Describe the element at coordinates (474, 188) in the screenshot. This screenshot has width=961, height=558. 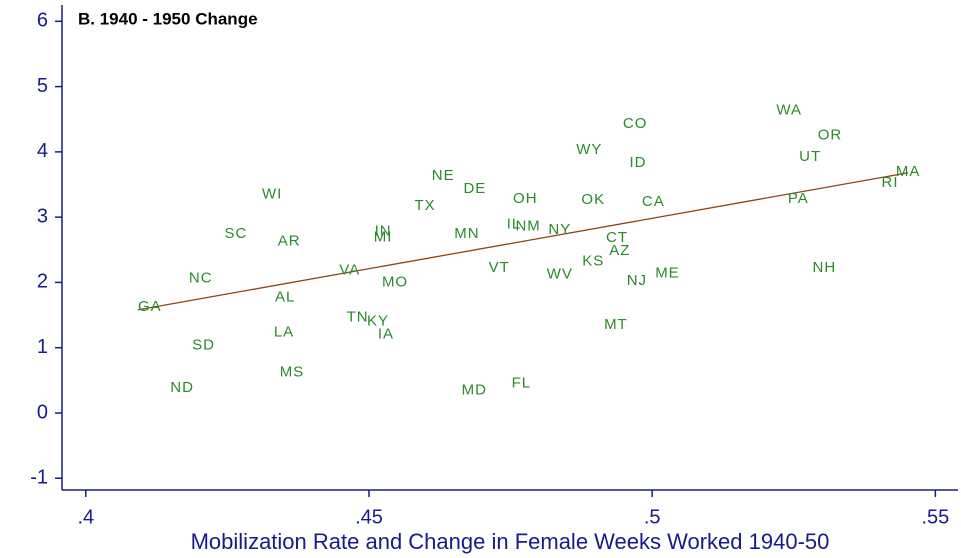
I see `point-label: DE` at that location.